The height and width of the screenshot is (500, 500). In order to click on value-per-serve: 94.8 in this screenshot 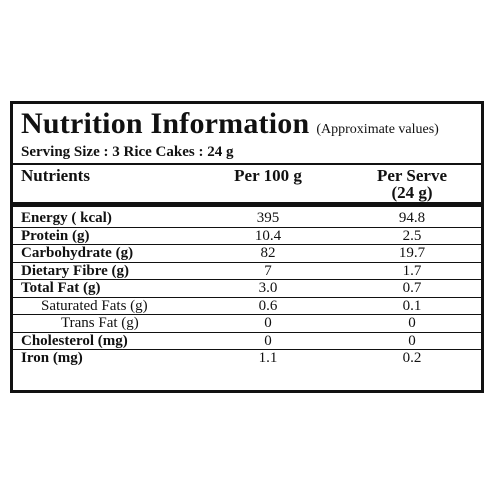, I will do `click(412, 218)`.